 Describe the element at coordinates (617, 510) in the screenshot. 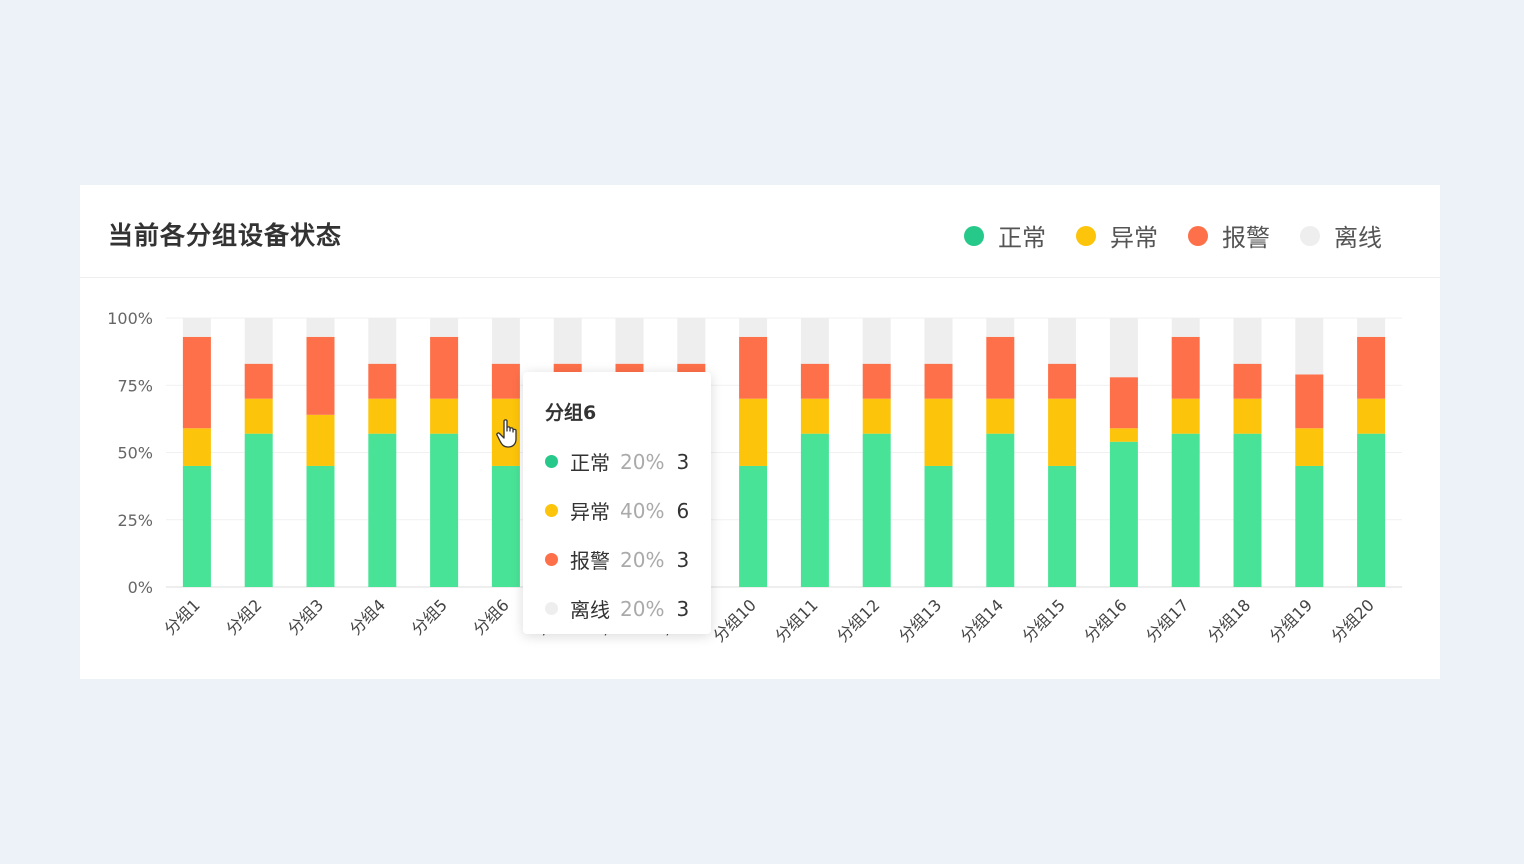

I see `tooltip-row-abnormal: 异常 40% 6` at that location.